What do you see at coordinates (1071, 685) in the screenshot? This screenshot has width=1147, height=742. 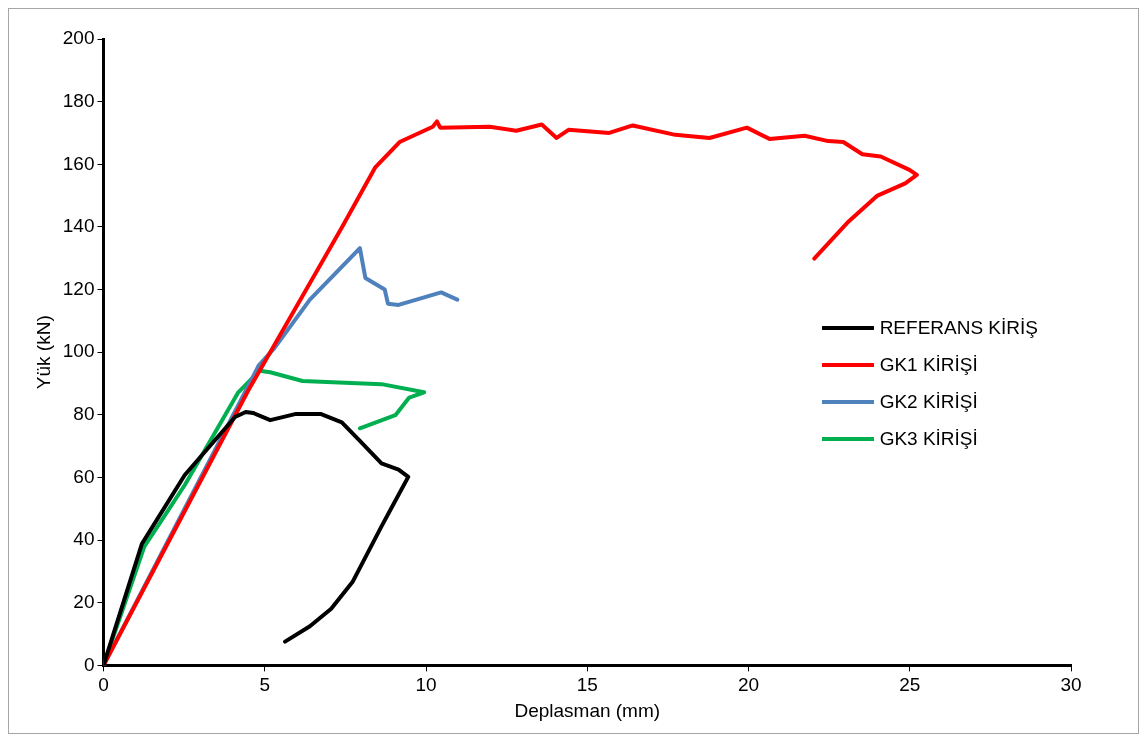 I see `x-tick-label: 30` at bounding box center [1071, 685].